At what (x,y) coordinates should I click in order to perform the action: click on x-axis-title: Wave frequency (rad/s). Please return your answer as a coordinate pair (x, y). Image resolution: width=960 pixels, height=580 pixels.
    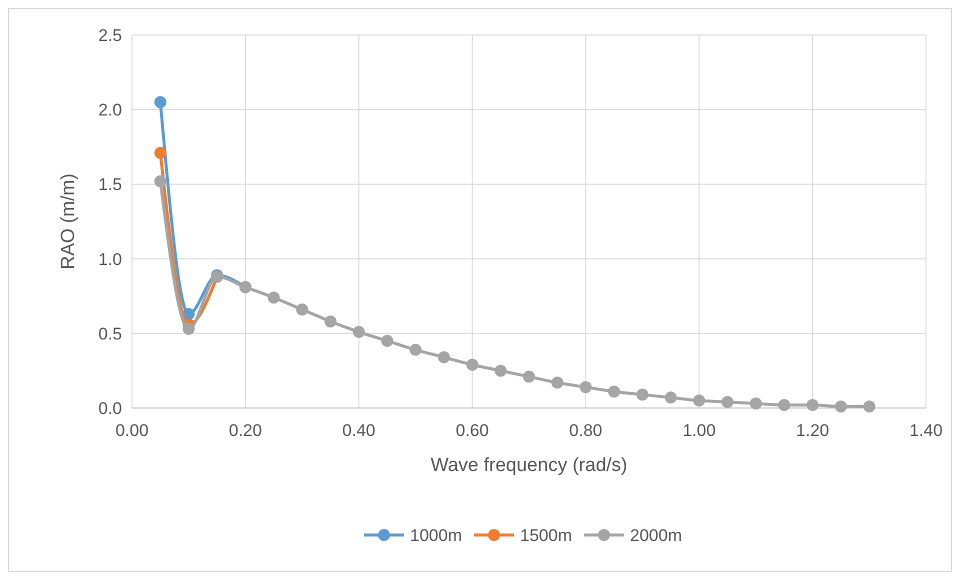
    Looking at the image, I should click on (529, 465).